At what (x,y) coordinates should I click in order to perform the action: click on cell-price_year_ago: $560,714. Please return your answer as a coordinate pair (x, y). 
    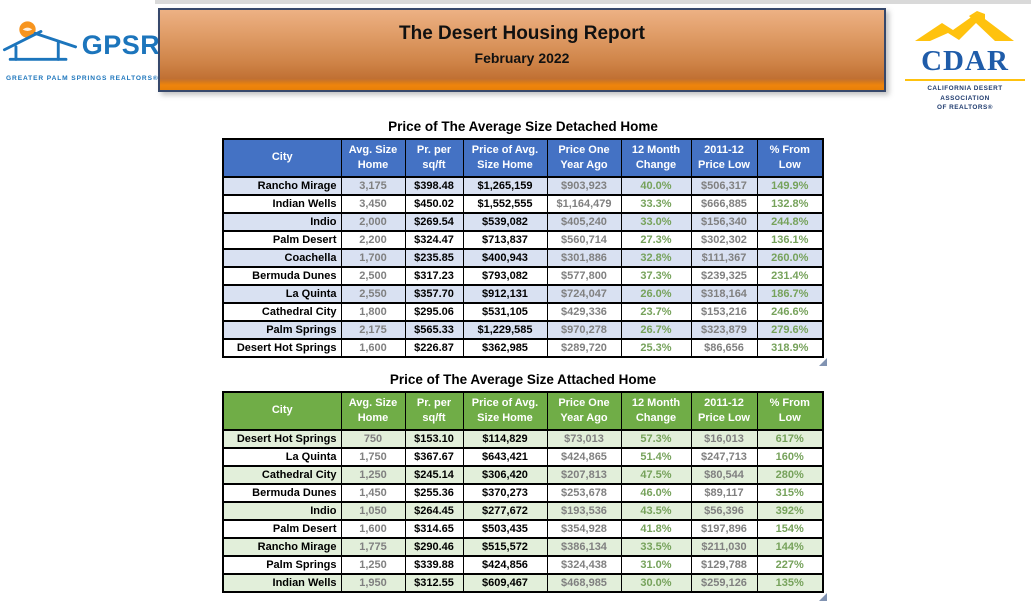
    Looking at the image, I should click on (584, 239).